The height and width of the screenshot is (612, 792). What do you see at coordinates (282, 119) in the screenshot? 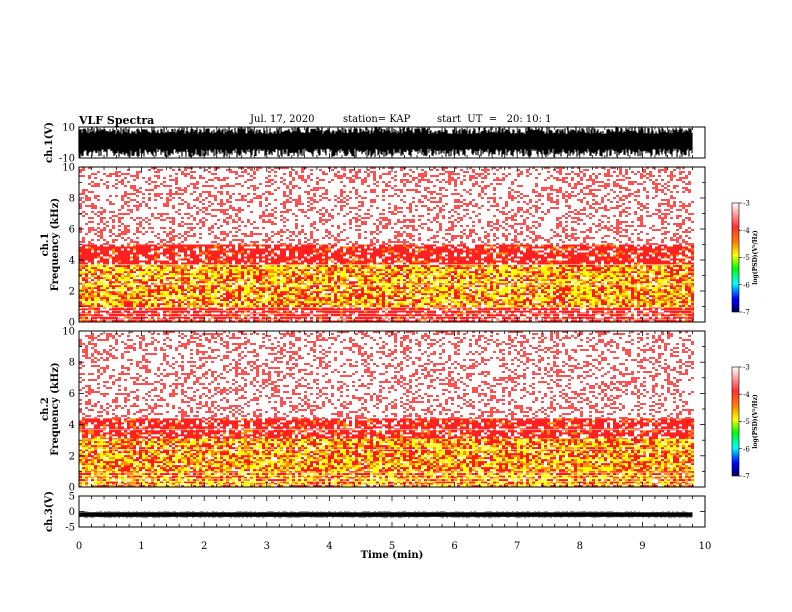
I see `date-label: Jul. 17, 2020` at bounding box center [282, 119].